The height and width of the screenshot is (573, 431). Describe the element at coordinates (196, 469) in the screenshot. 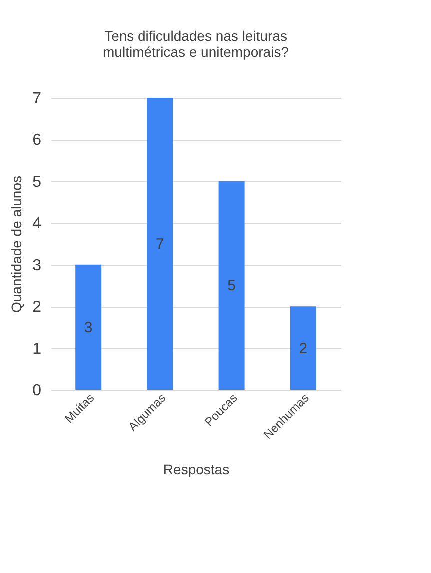

I see `x-axis-title: Respostas` at that location.